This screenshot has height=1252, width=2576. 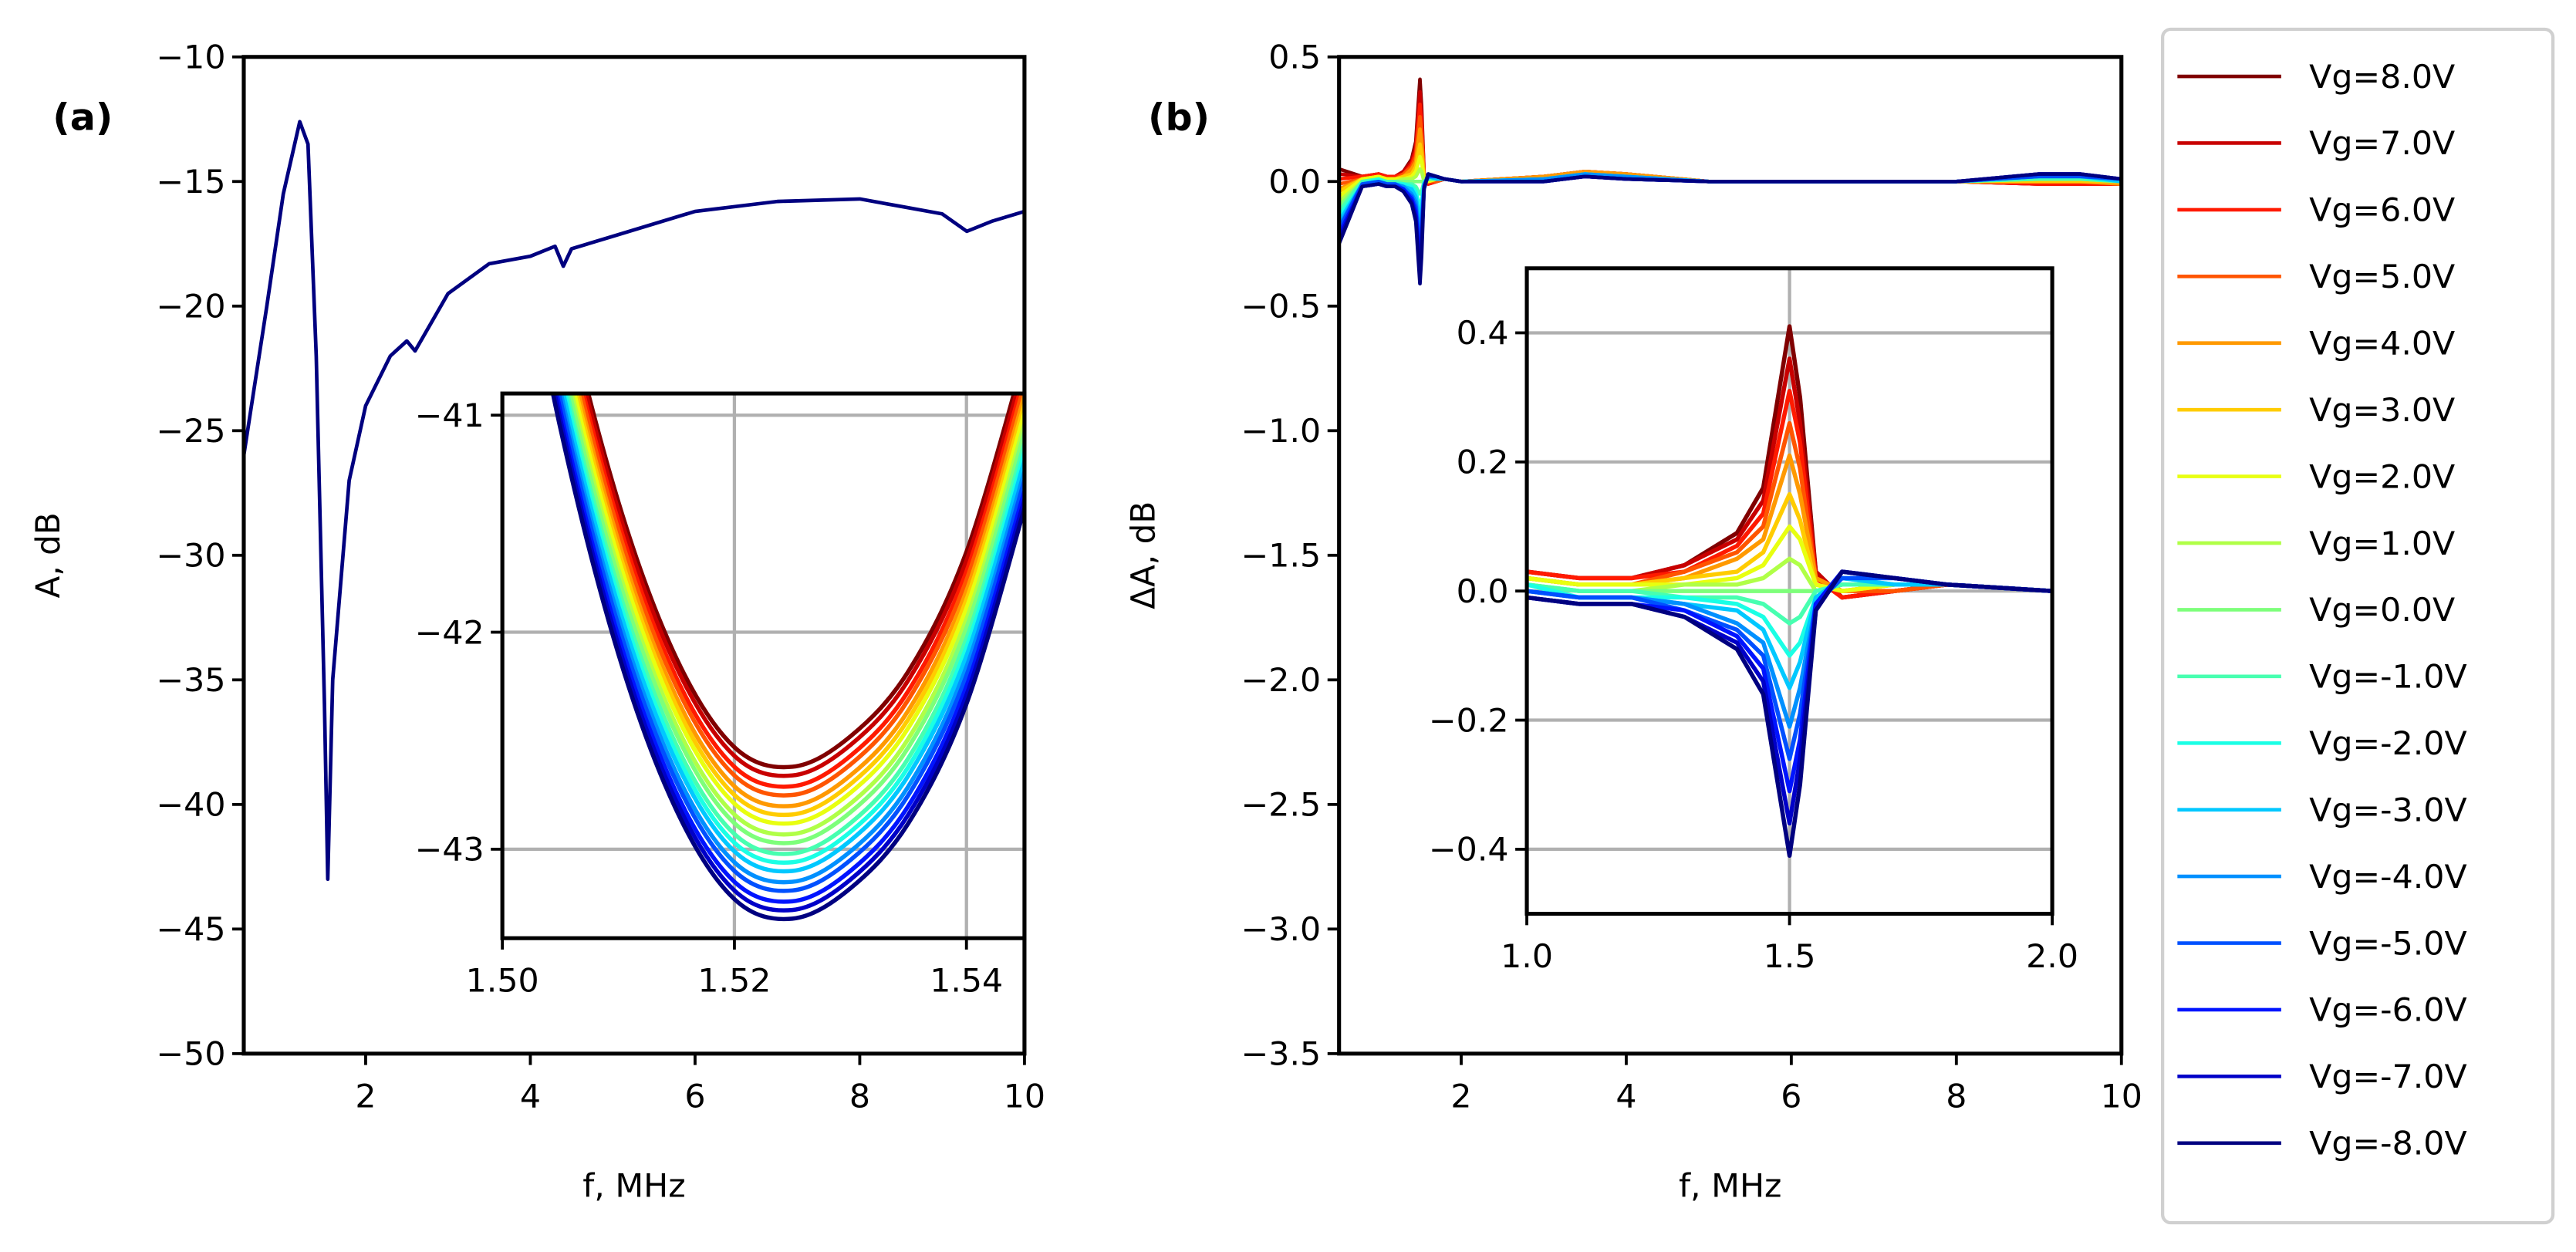 What do you see at coordinates (2382, 544) in the screenshot?
I see `legend-label: Vg=1.0V` at bounding box center [2382, 544].